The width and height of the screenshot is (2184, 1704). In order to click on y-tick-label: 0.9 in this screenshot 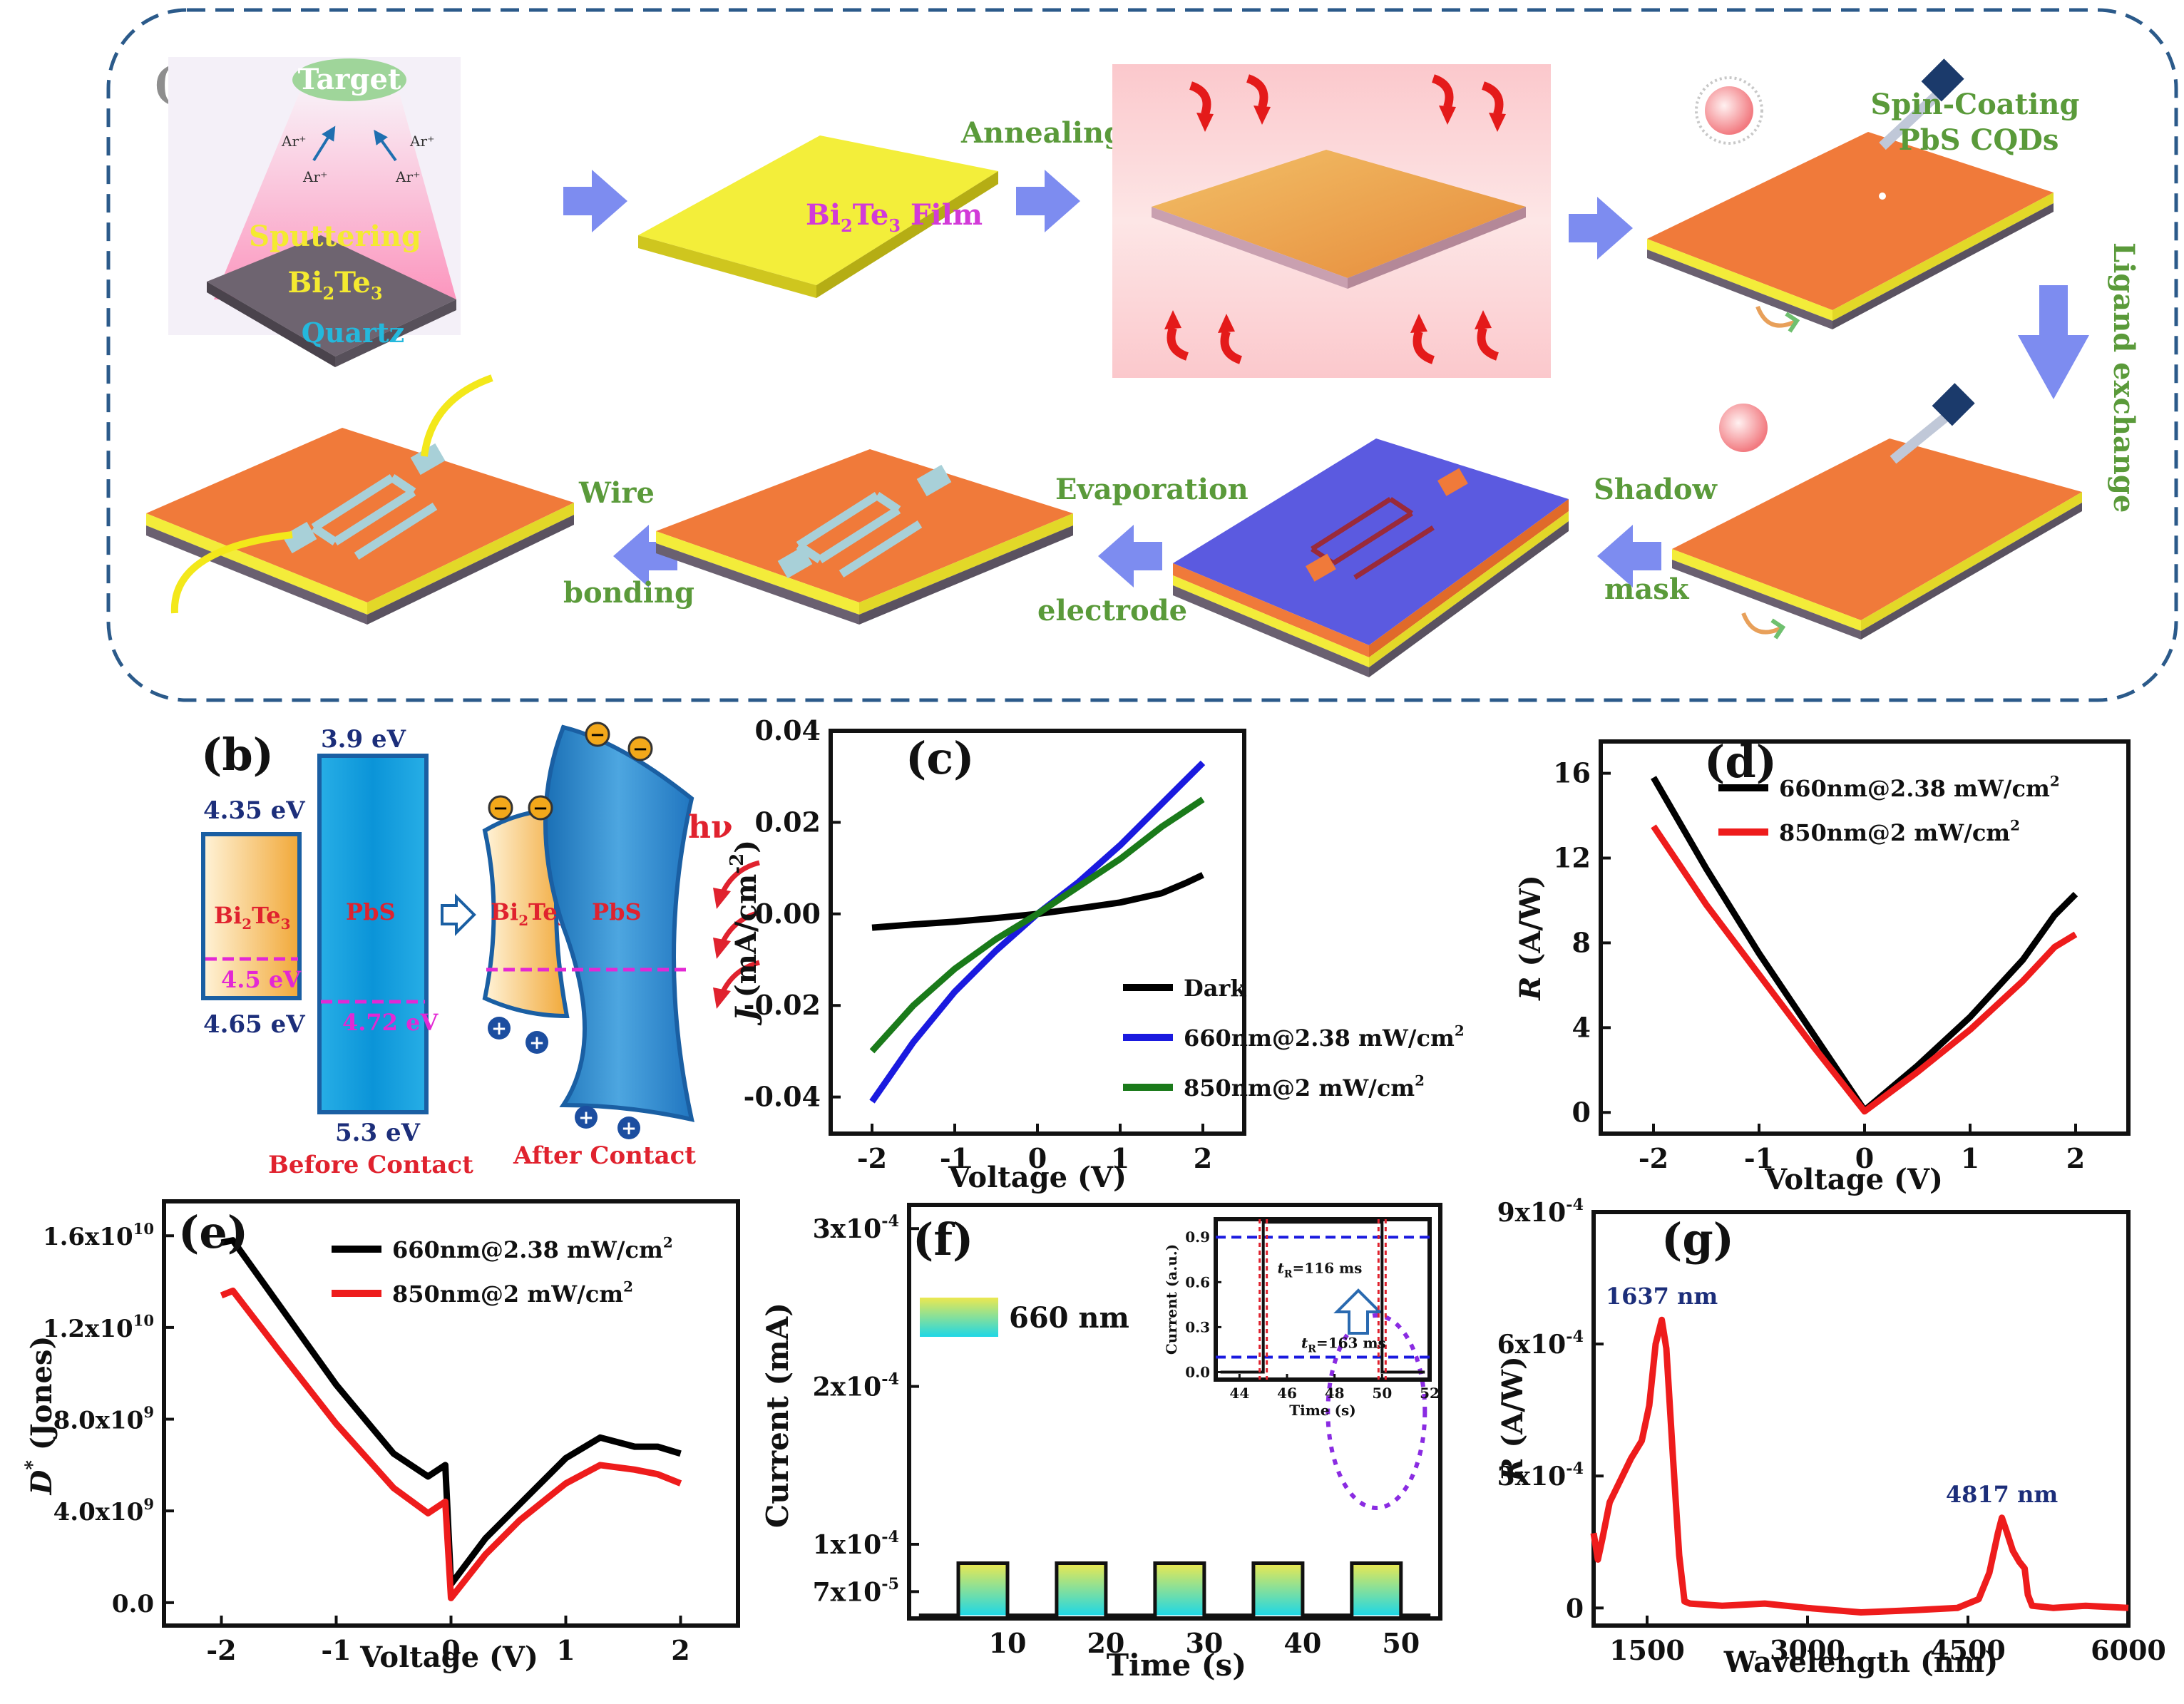, I will do `click(1197, 1237)`.